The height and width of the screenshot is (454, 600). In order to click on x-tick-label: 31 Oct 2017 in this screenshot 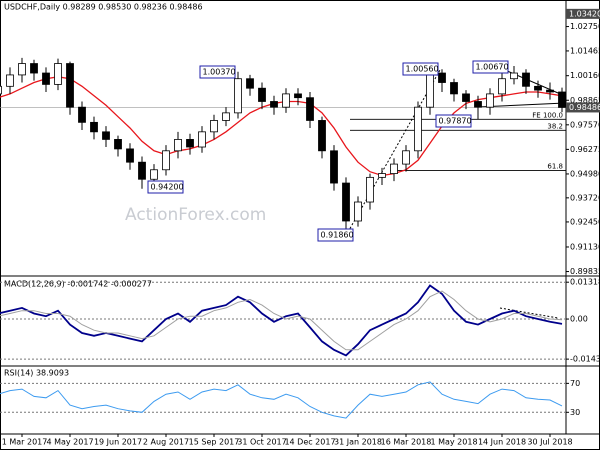, I will do `click(261, 442)`.